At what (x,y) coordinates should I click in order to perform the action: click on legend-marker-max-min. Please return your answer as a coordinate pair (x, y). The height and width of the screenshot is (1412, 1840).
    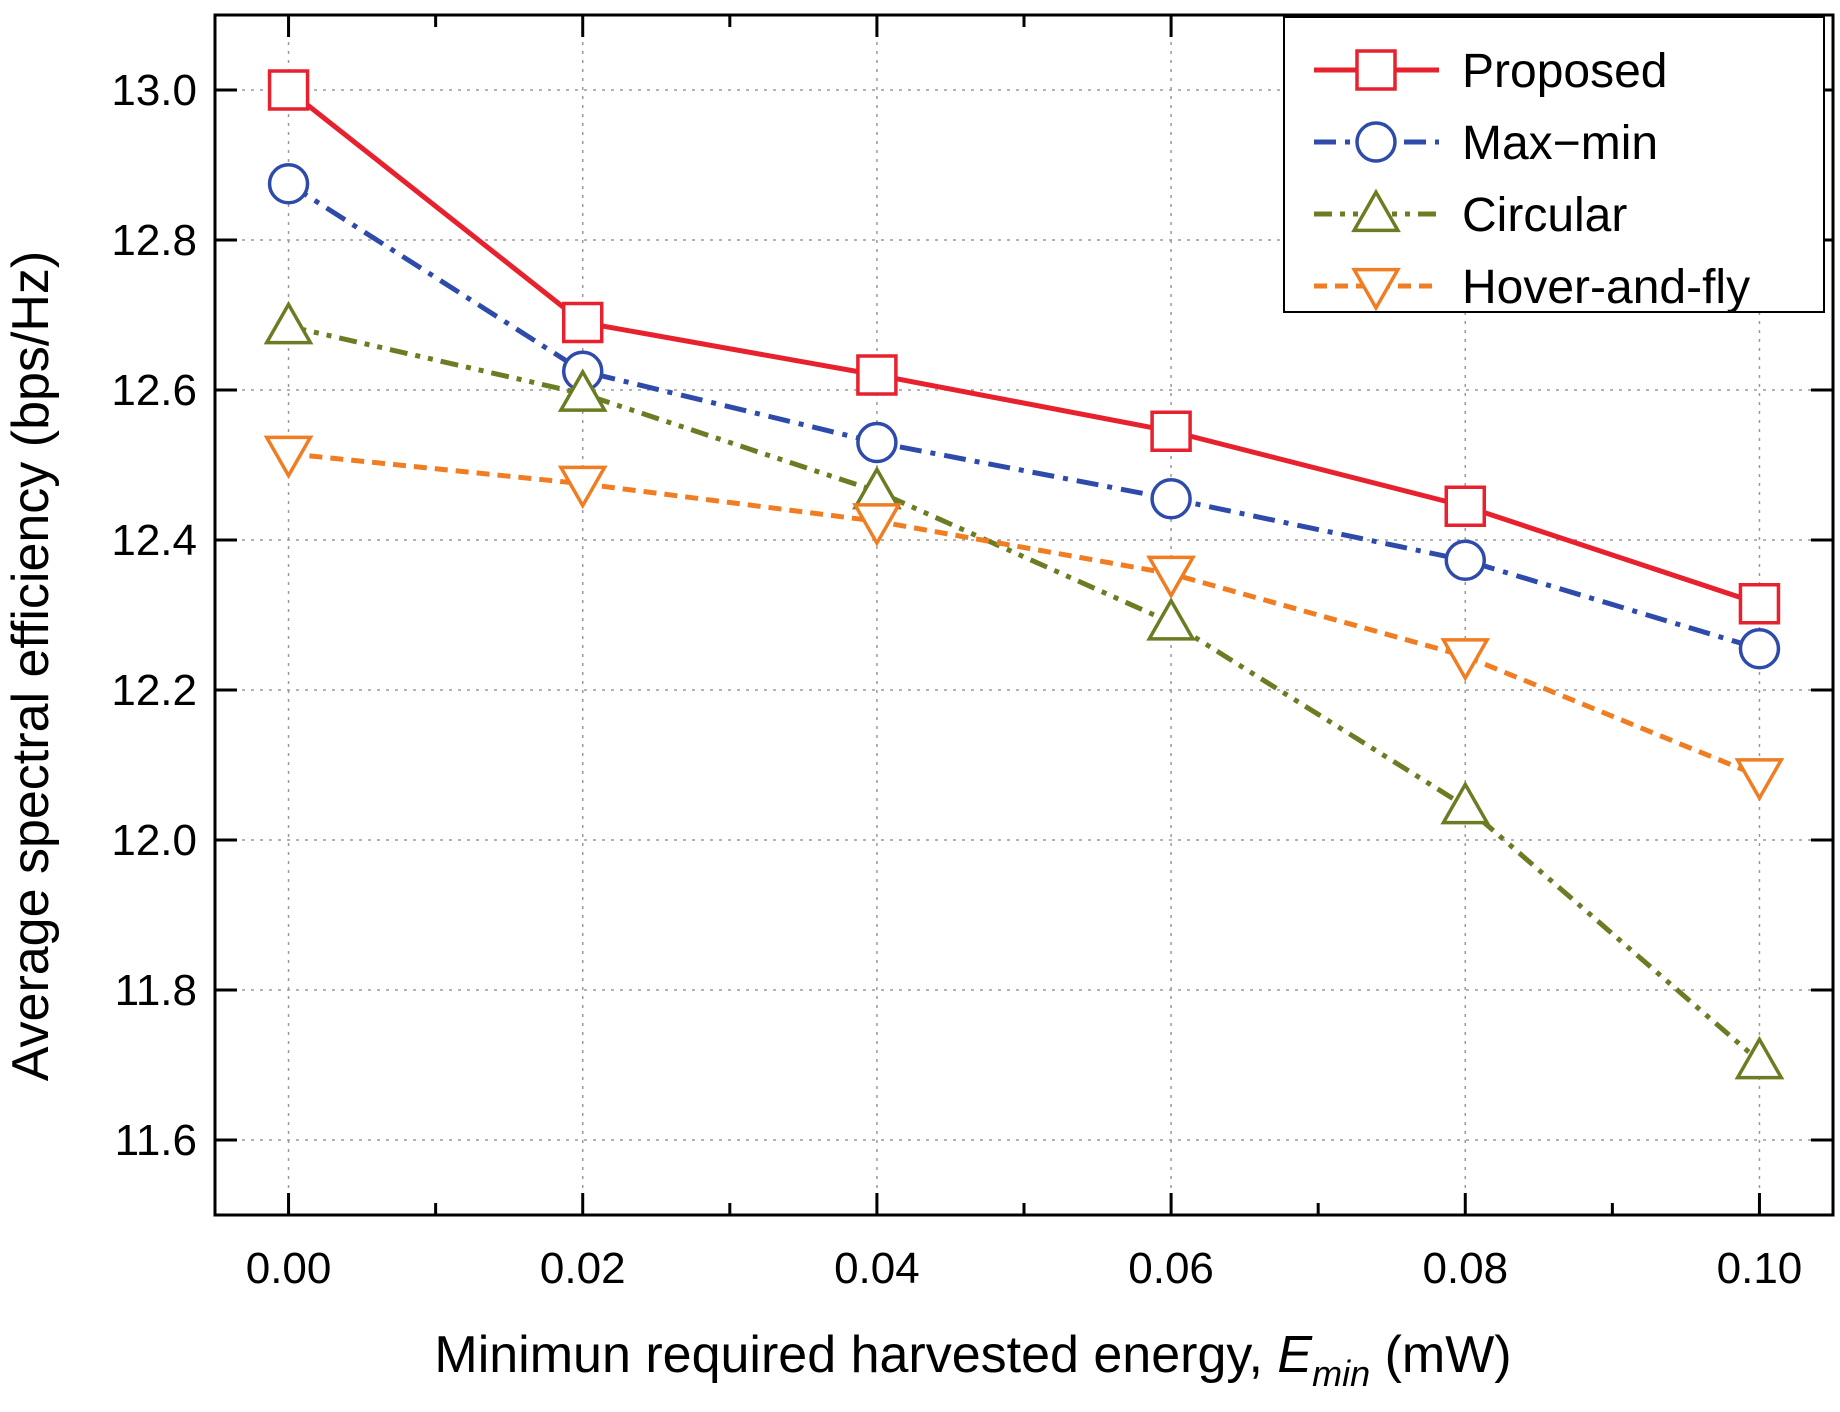
    Looking at the image, I should click on (1376, 142).